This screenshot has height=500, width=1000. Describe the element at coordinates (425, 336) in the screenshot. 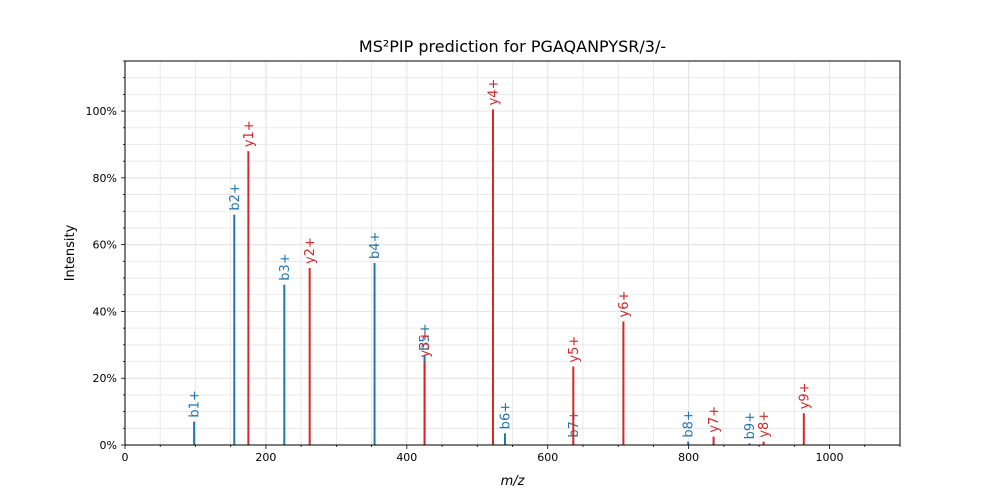

I see `peak-label-b5: b5+` at that location.